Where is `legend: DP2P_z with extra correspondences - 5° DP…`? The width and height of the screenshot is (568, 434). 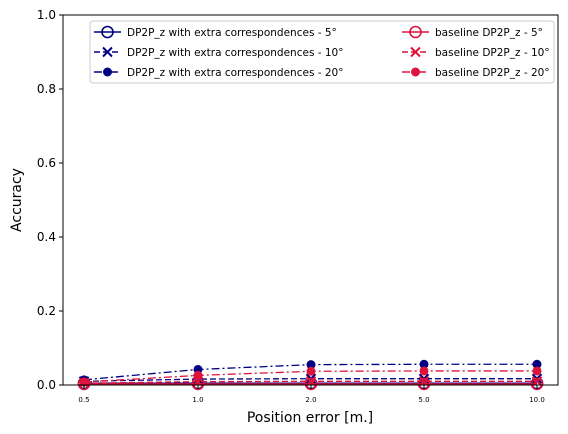 legend: DP2P_z with extra correspondences - 5° DP… is located at coordinates (322, 52).